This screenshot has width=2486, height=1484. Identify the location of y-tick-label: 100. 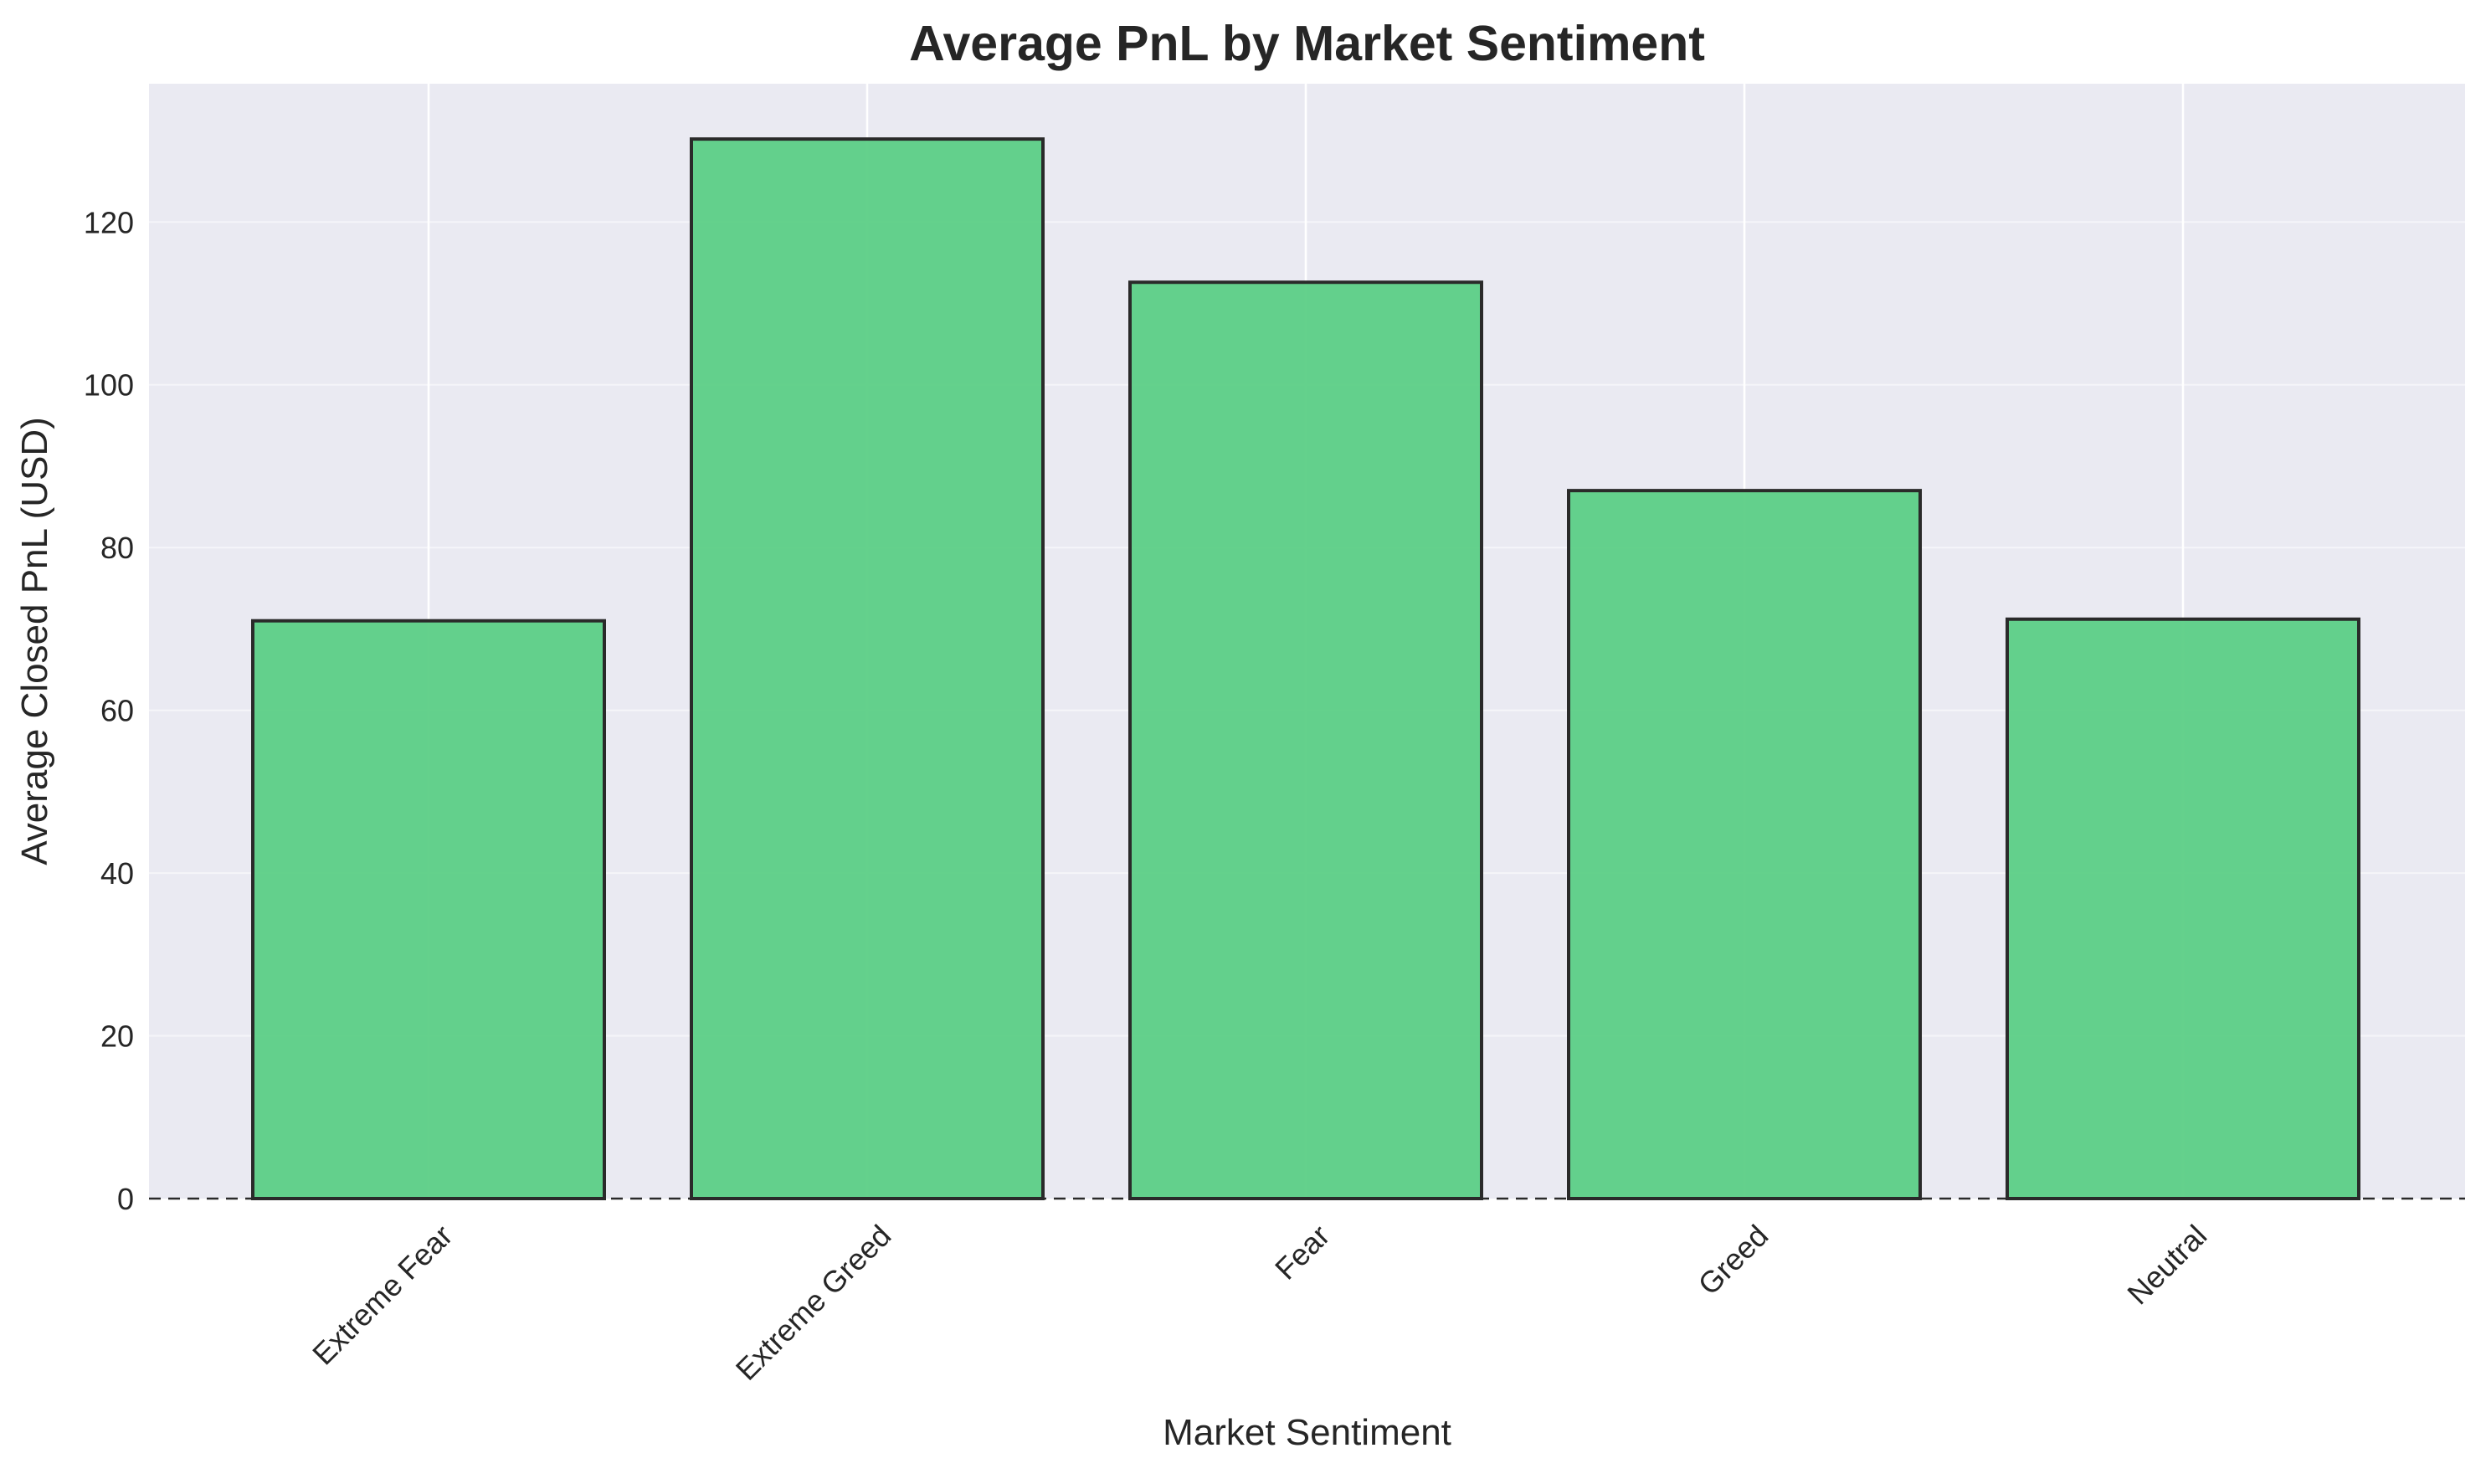
(109, 386).